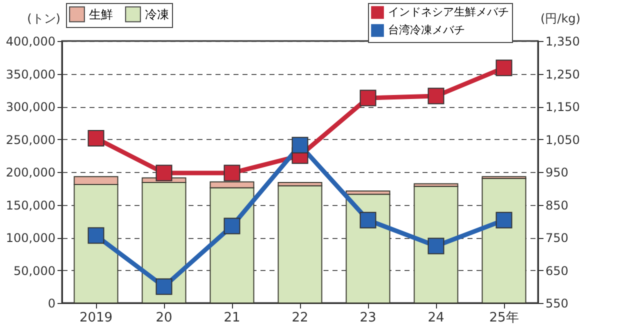 Image resolution: width=640 pixels, height=329 pixels. Describe the element at coordinates (31, 107) in the screenshot. I see `y-tick-label: 300,000` at that location.